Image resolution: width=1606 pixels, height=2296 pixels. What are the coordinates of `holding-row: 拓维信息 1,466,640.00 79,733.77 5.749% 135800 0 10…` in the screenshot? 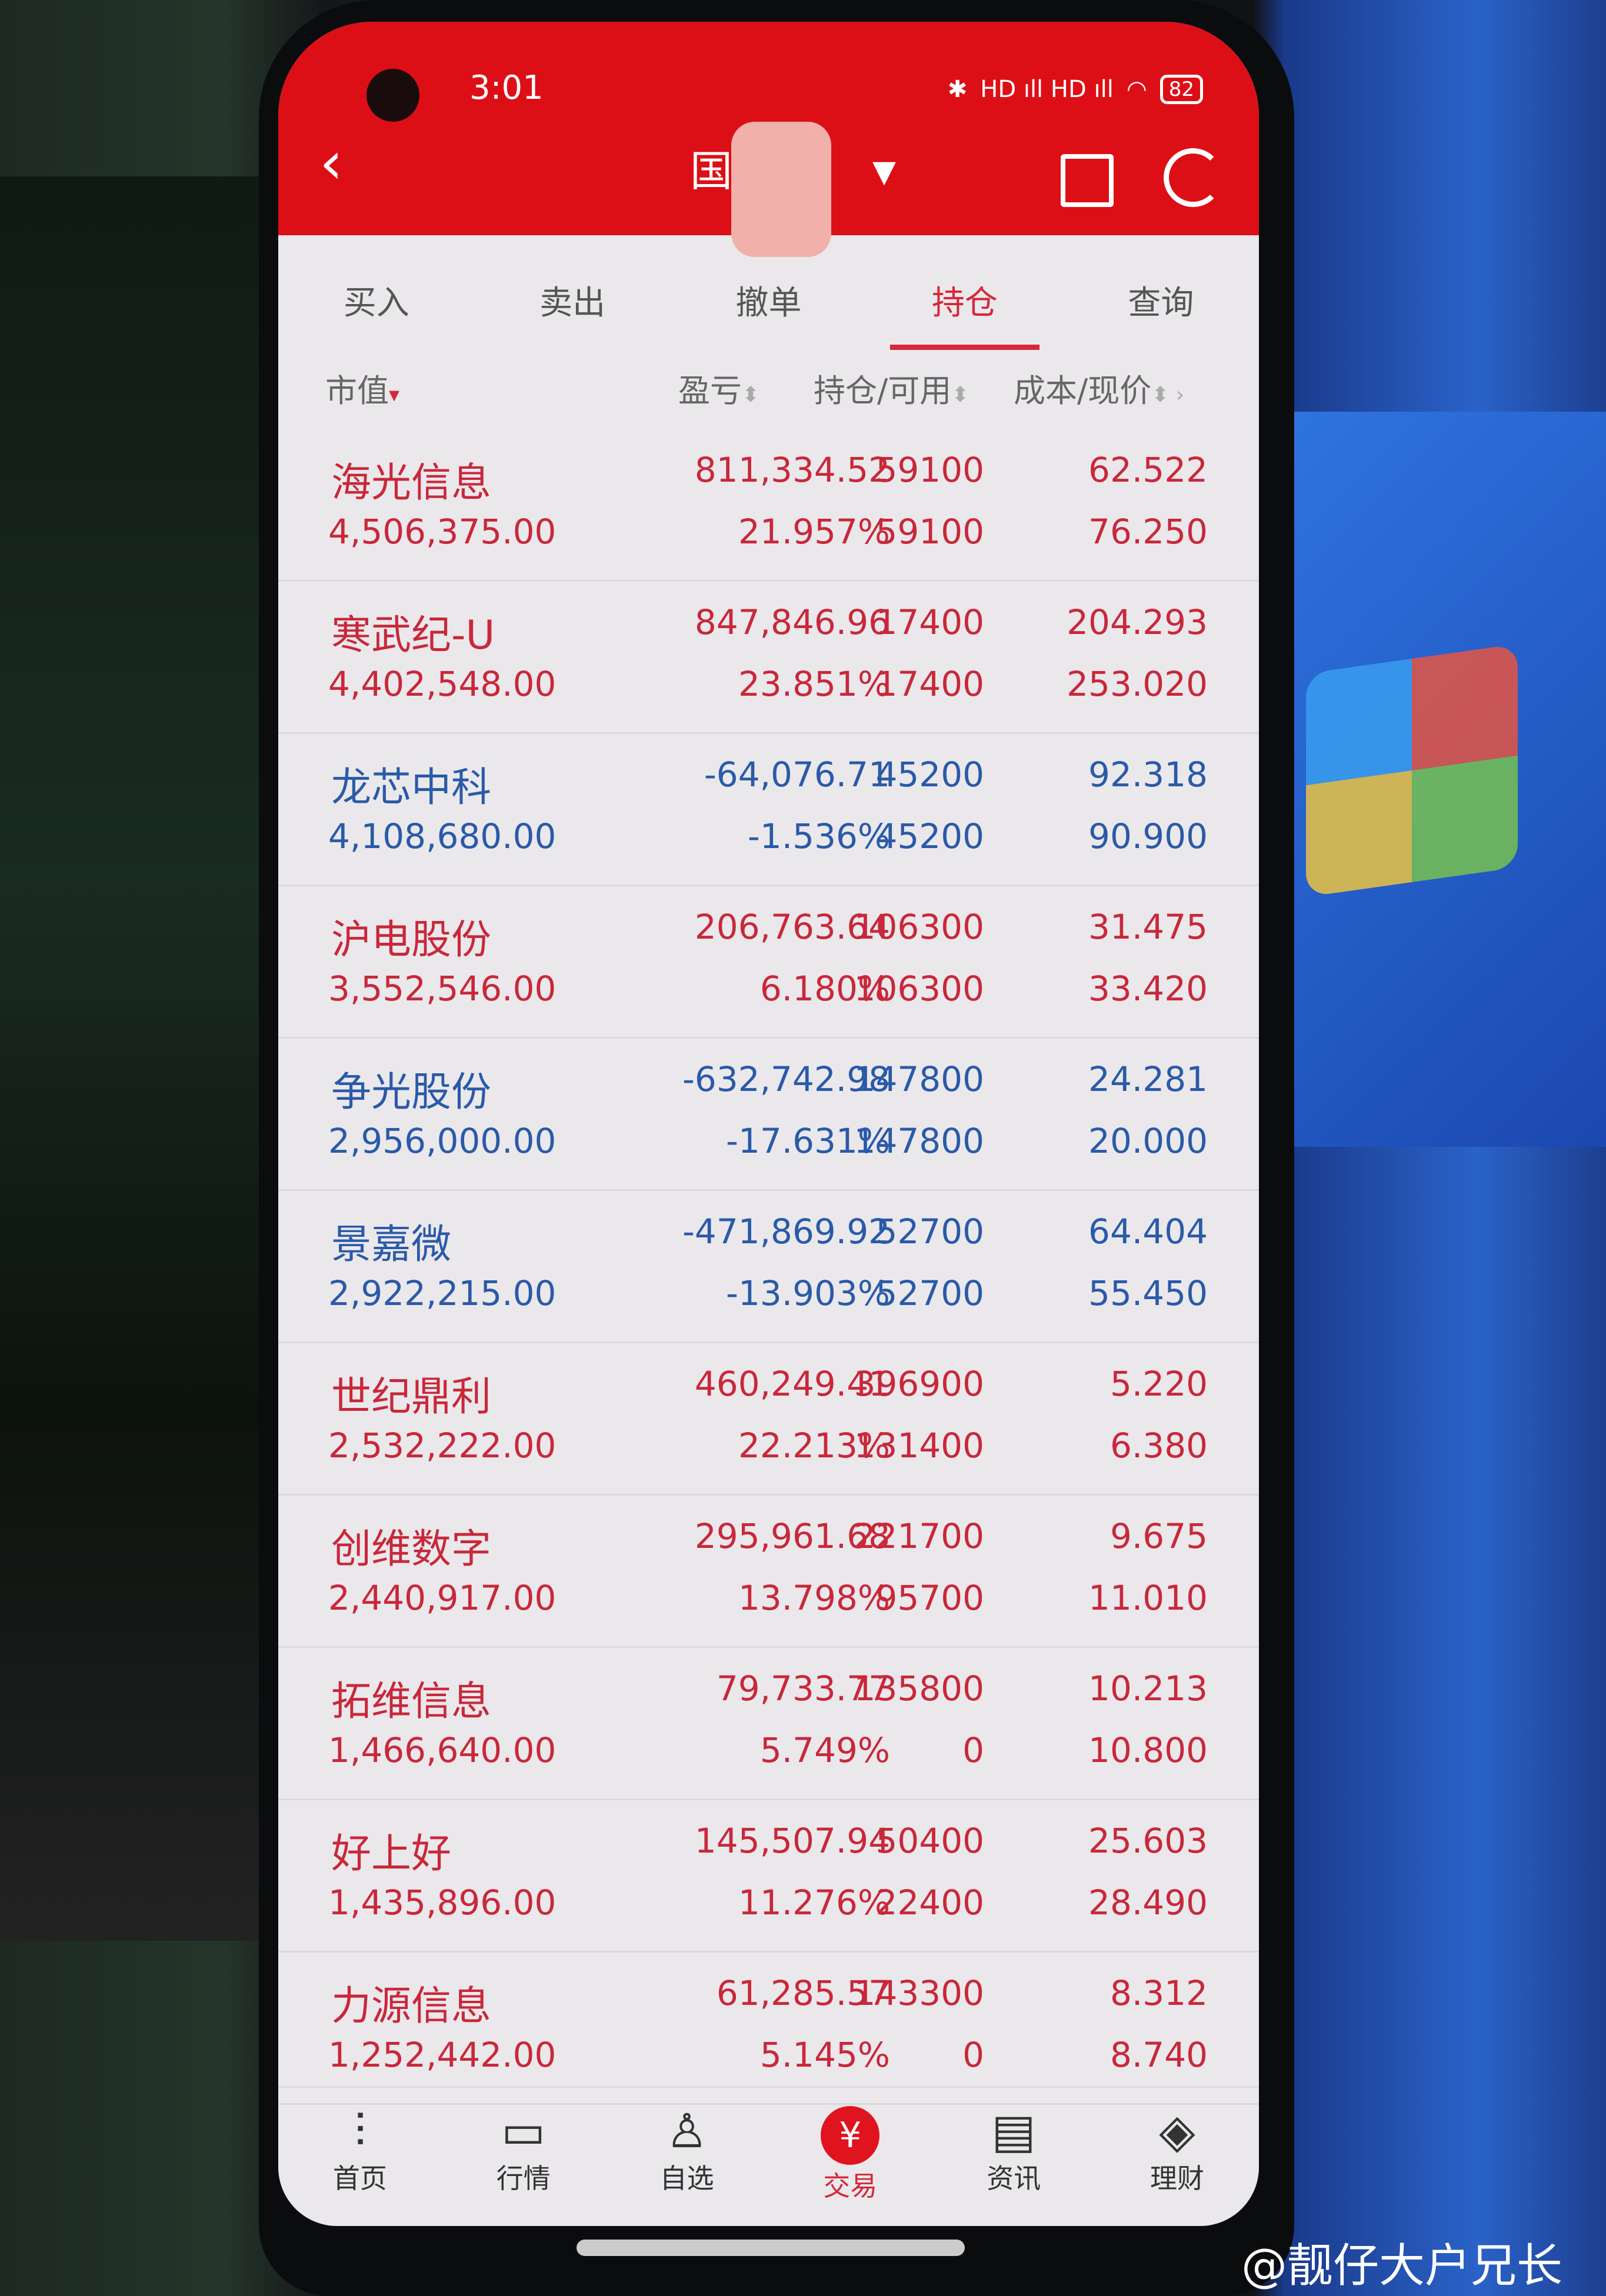 It's located at (768, 1724).